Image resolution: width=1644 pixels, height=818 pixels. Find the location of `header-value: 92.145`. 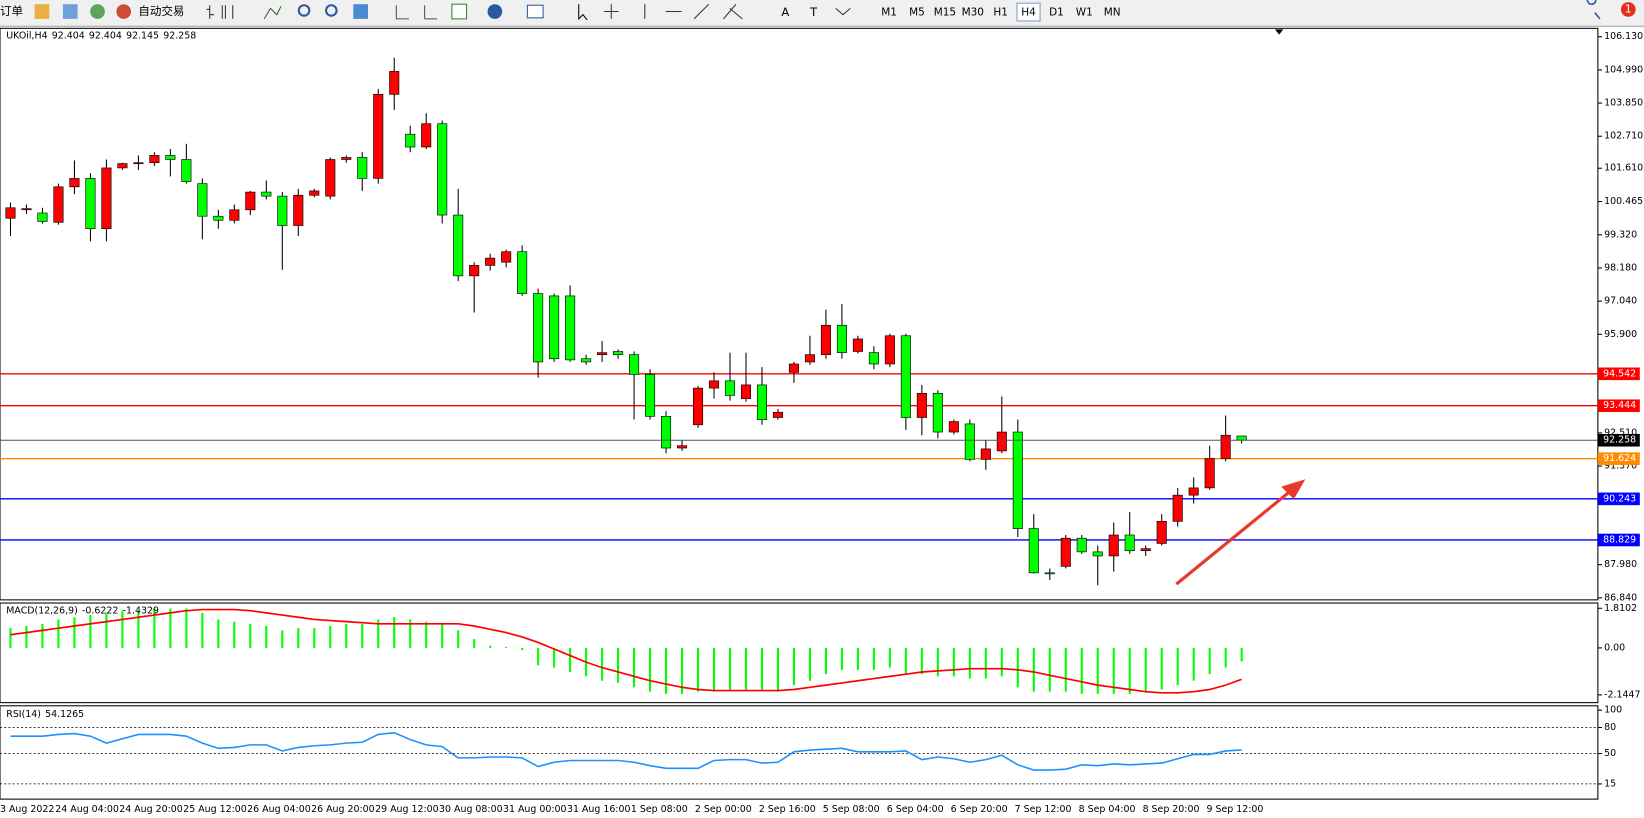

header-value: 92.145 is located at coordinates (142, 35).